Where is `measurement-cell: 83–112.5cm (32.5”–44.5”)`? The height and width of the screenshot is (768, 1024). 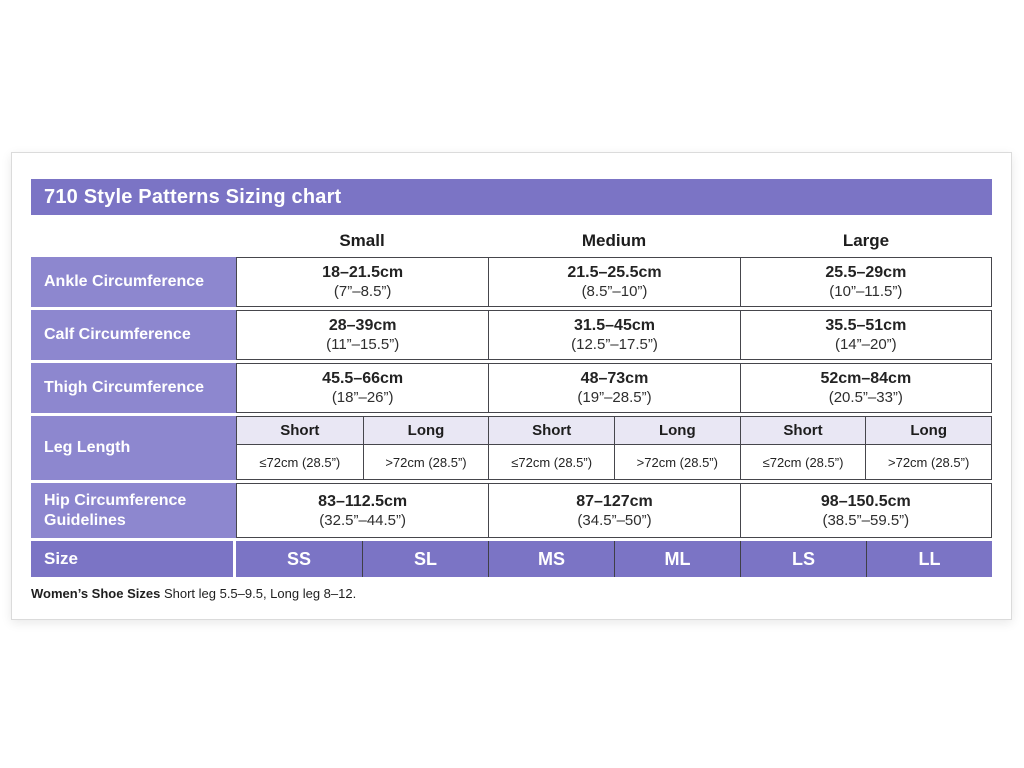 measurement-cell: 83–112.5cm (32.5”–44.5”) is located at coordinates (362, 510).